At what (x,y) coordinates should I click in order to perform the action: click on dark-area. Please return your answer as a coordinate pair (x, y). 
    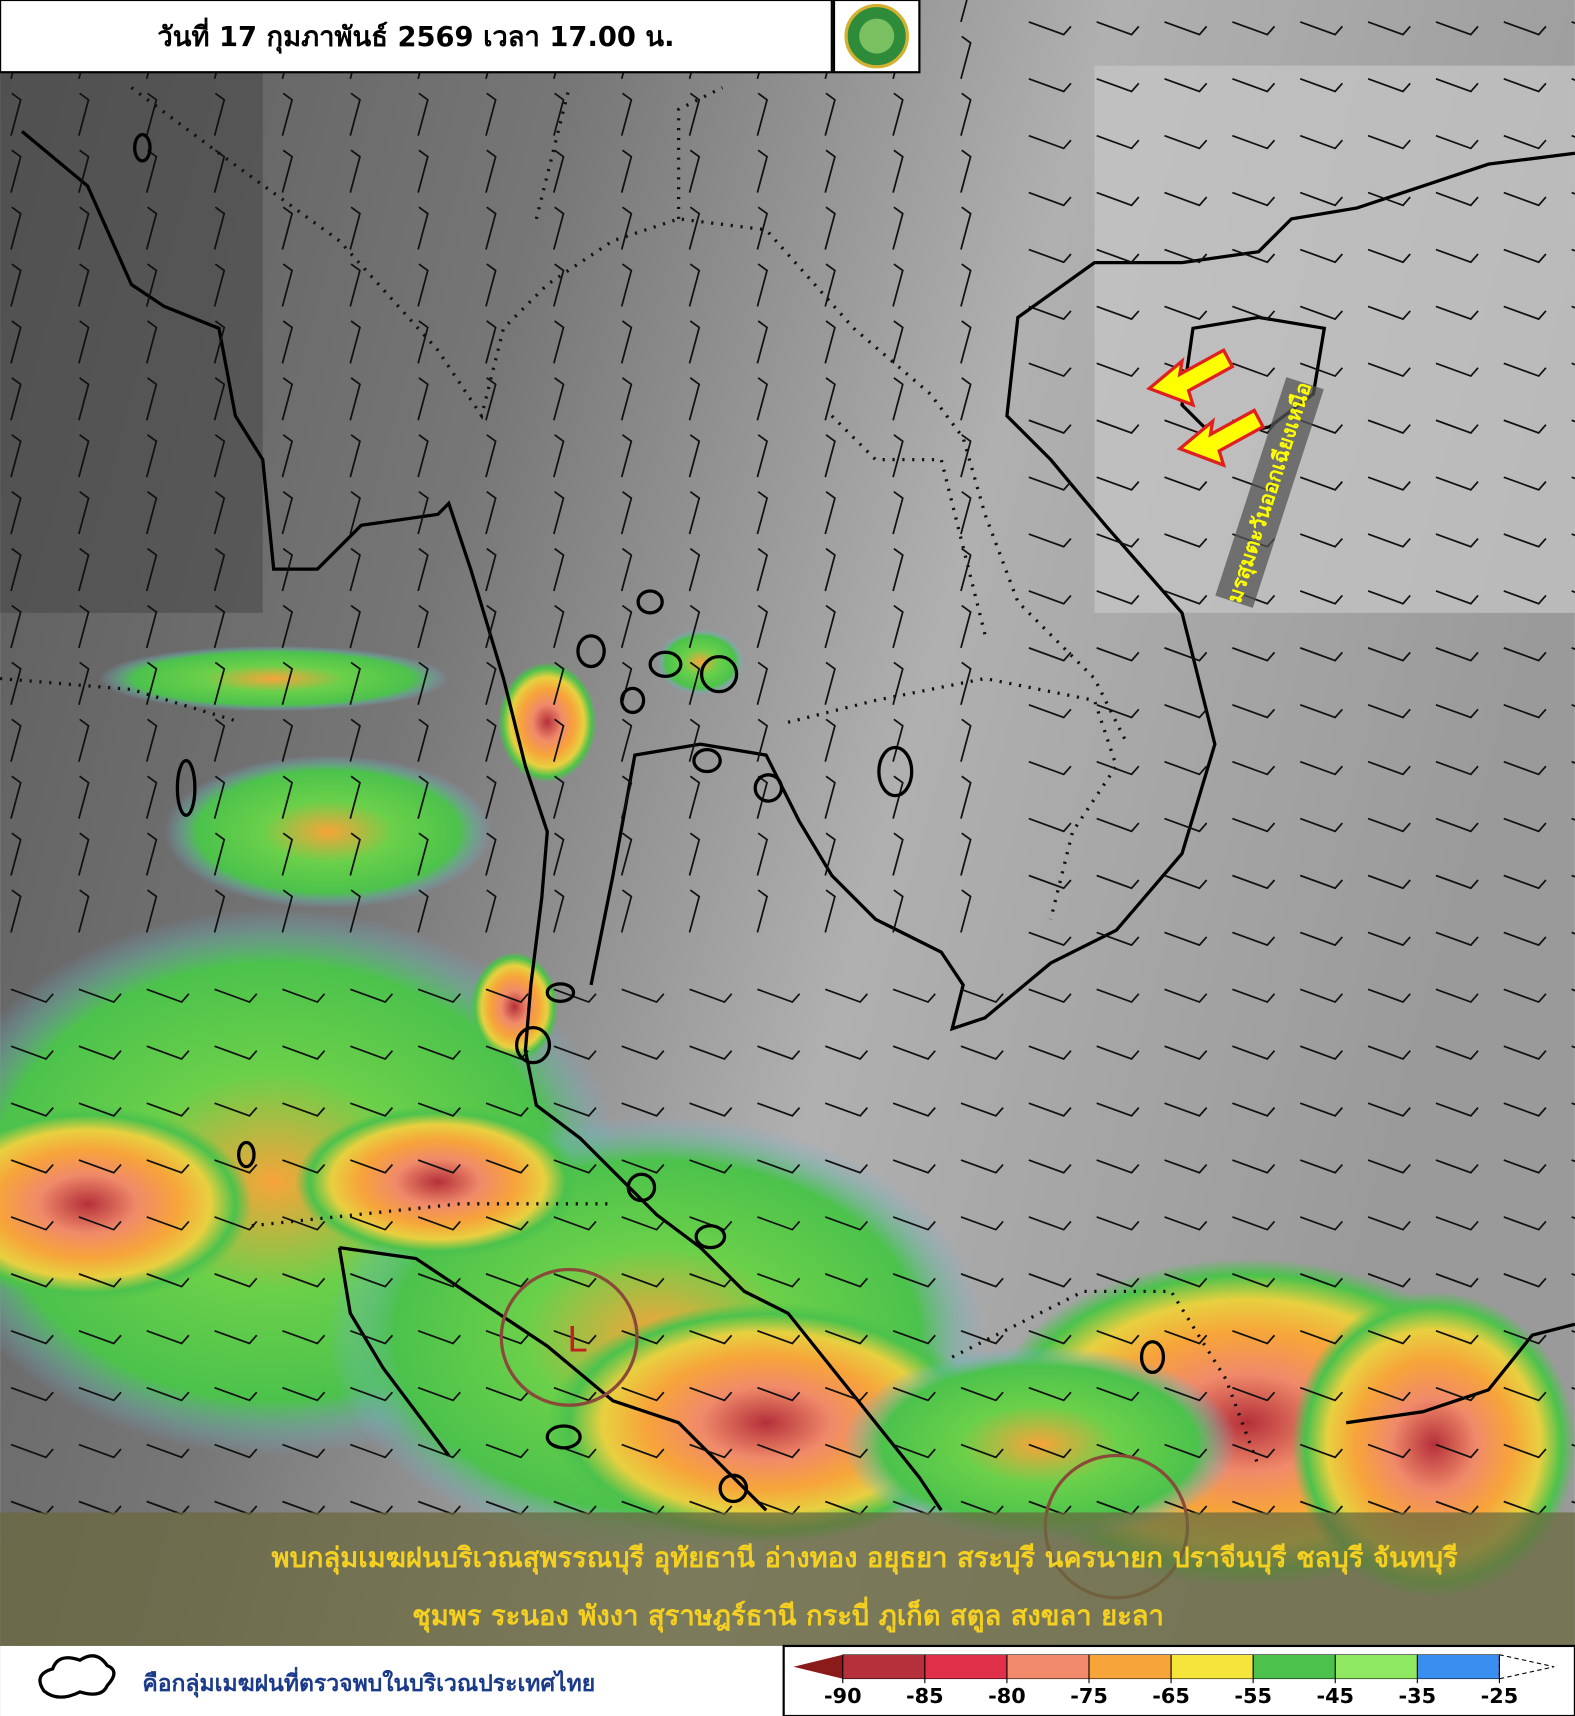
    Looking at the image, I should click on (131, 339).